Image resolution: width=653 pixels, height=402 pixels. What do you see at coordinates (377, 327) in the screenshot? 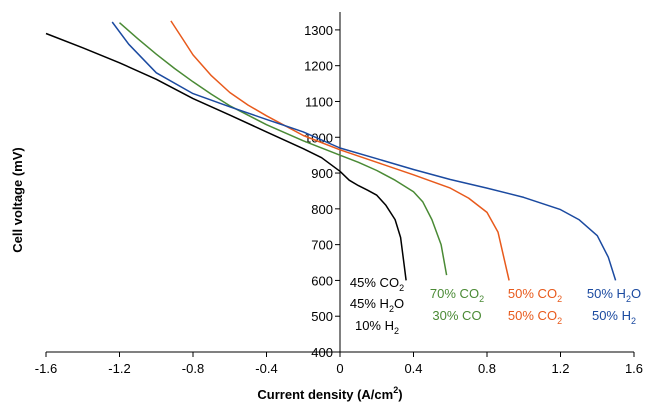
I see `annotation-line: 10% H2` at bounding box center [377, 327].